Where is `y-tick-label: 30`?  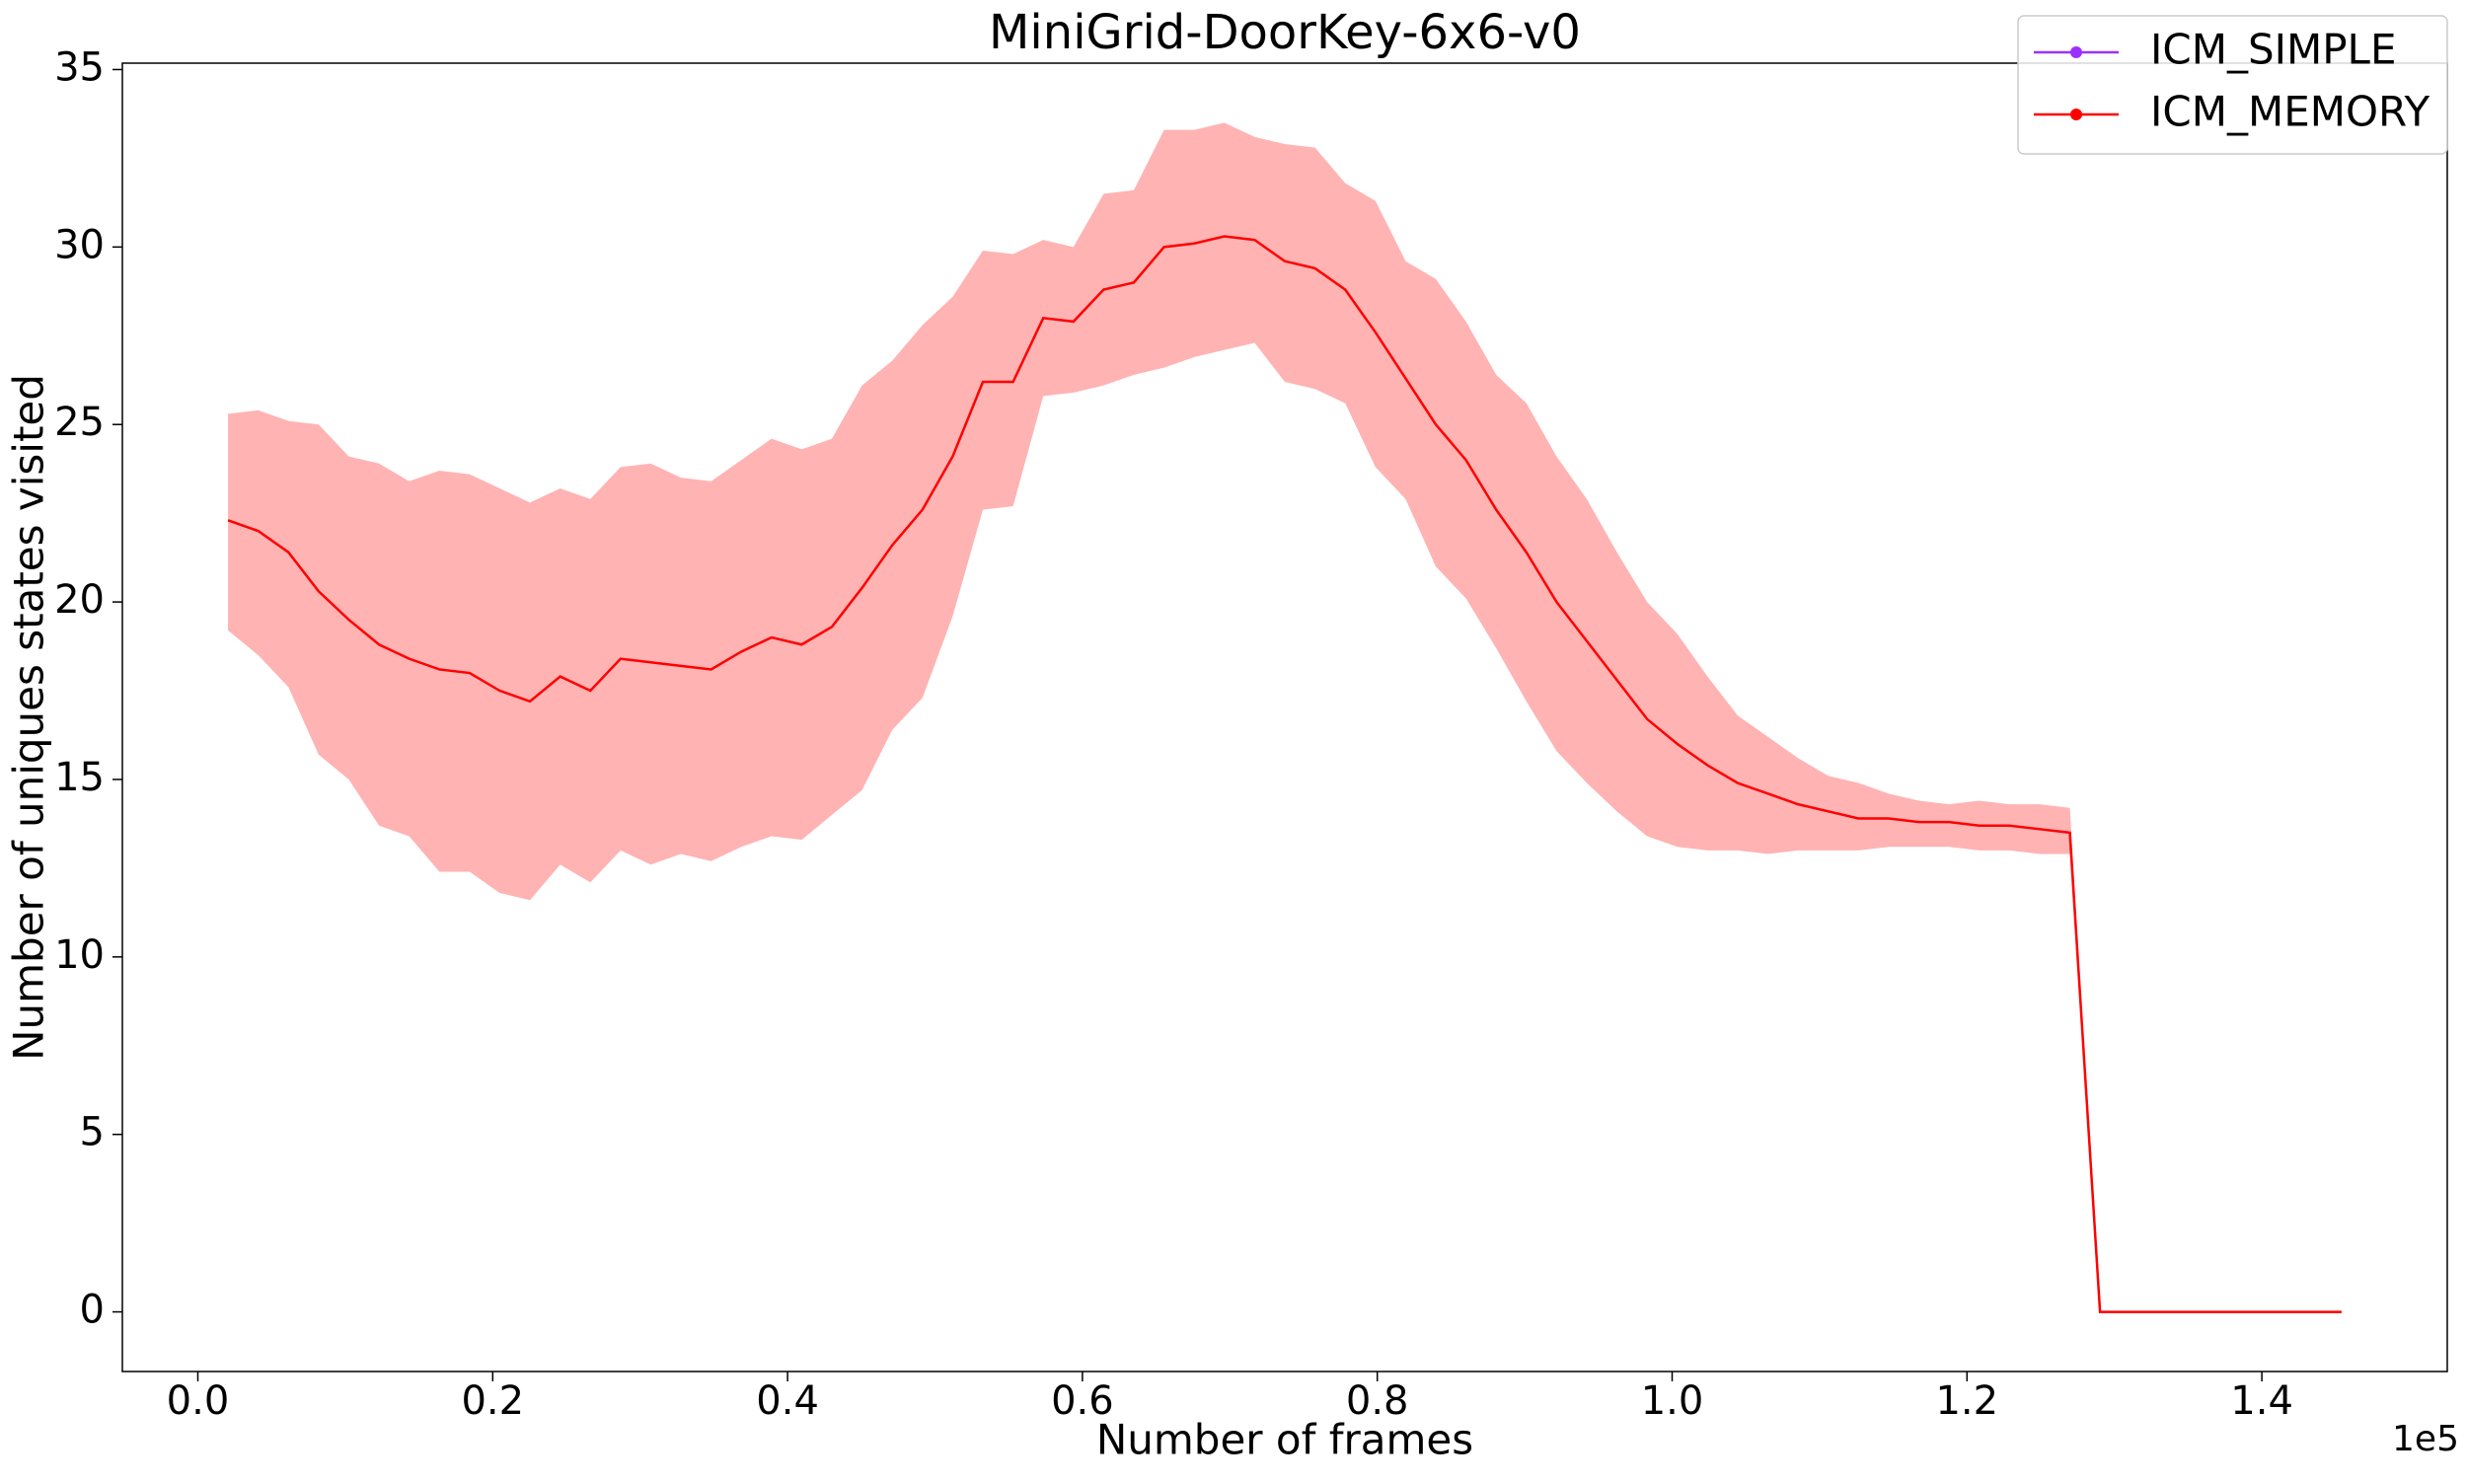 y-tick-label: 30 is located at coordinates (79, 244).